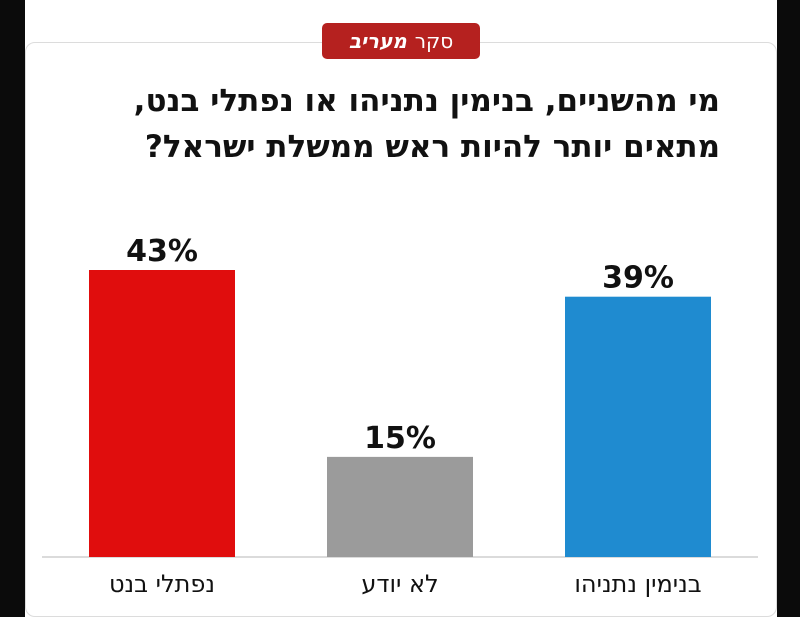  What do you see at coordinates (162, 251) in the screenshot?
I see `bar-value-label: 43%` at bounding box center [162, 251].